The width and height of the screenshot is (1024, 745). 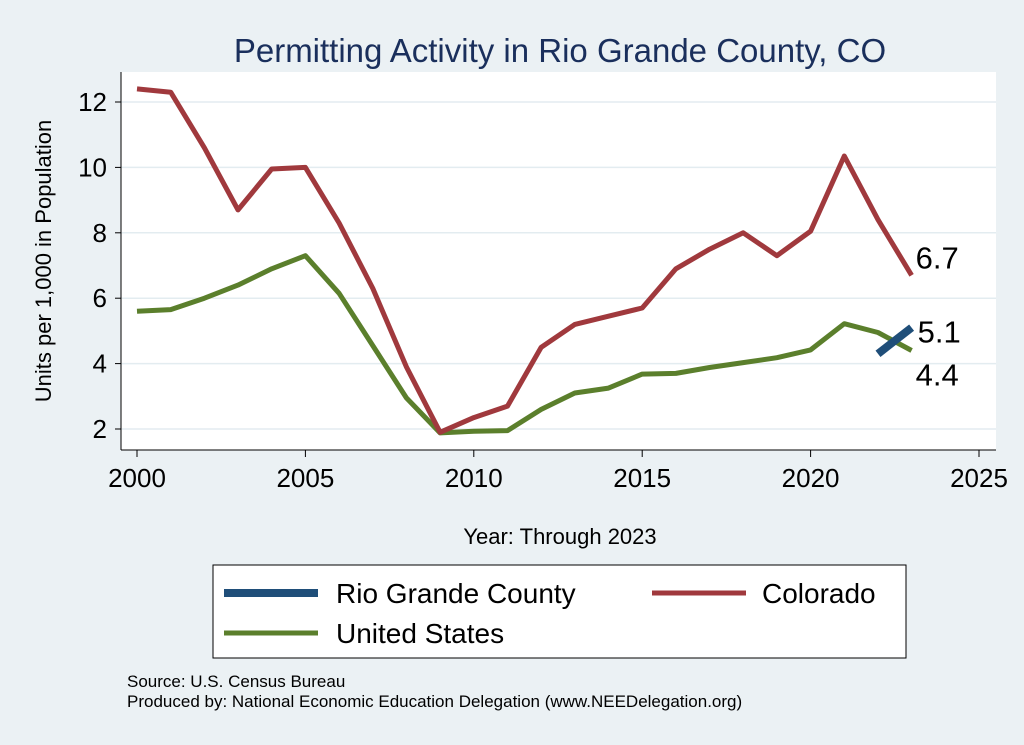 I want to click on legend: Rio Grande County Colorado United States, so click(x=559, y=611).